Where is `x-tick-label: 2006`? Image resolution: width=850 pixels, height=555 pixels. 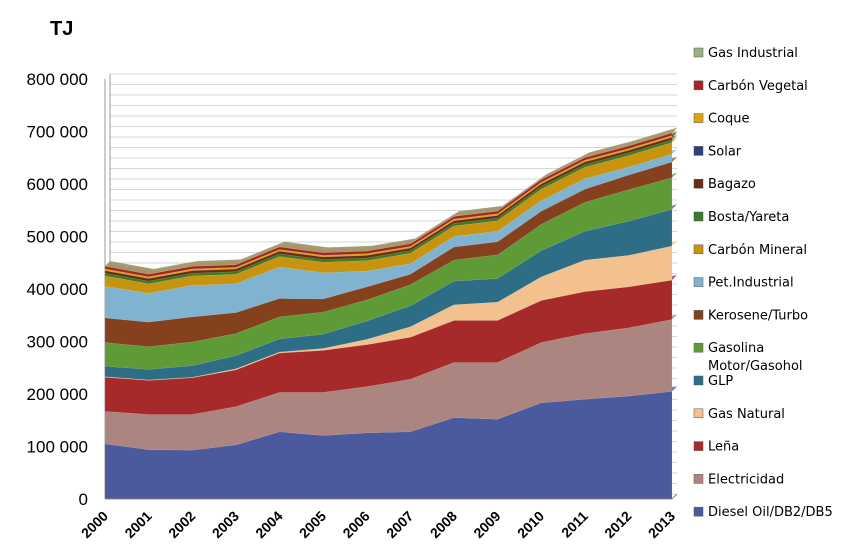 x-tick-label: 2006 is located at coordinates (355, 524).